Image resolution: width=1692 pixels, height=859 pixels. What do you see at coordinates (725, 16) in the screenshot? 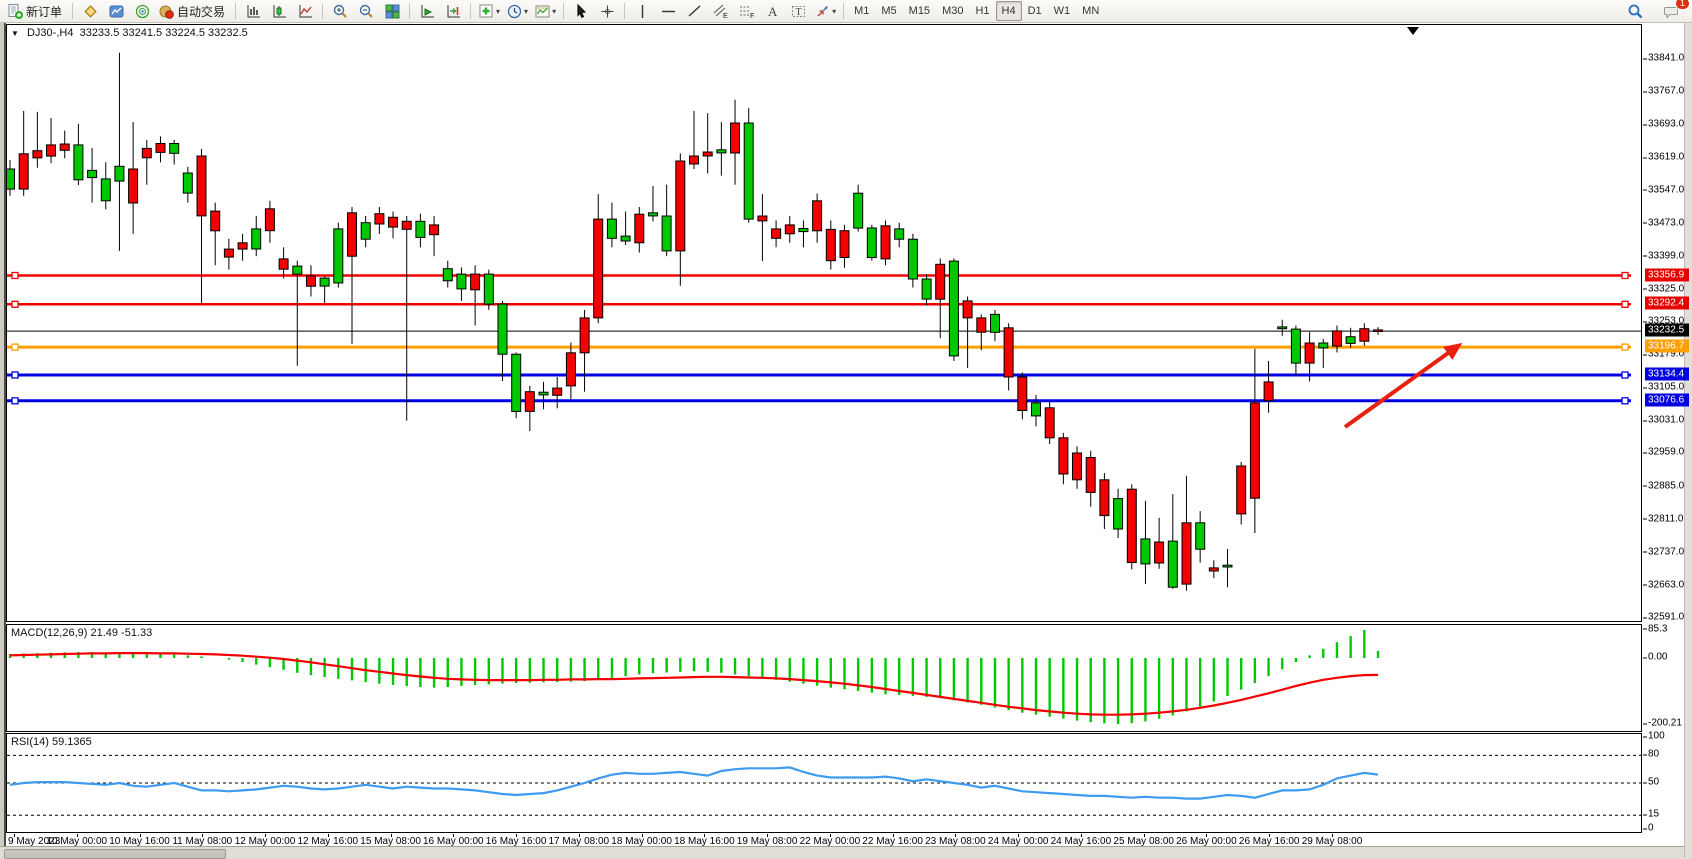
I see `svg-text: E` at bounding box center [725, 16].